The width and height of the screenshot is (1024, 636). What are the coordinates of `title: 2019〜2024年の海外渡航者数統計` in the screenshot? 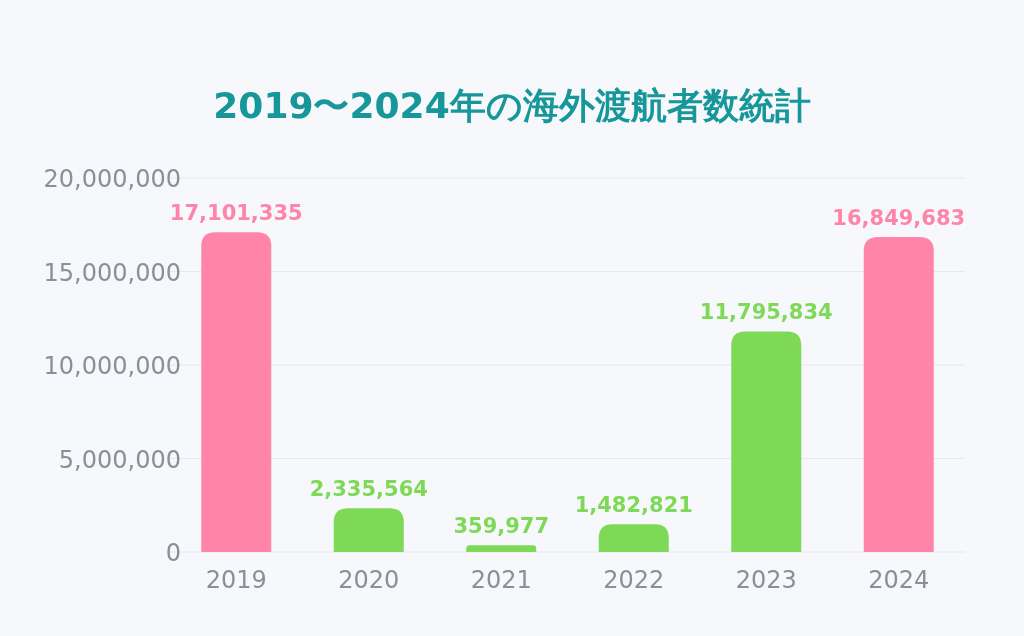 It's located at (512, 105).